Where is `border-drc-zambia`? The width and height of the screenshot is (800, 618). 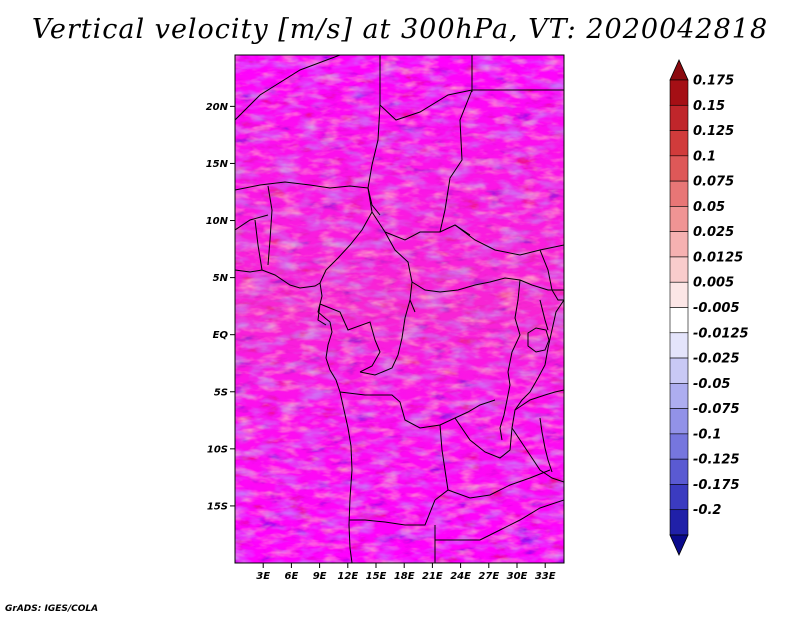
border-drc-zambia is located at coordinates (483, 438).